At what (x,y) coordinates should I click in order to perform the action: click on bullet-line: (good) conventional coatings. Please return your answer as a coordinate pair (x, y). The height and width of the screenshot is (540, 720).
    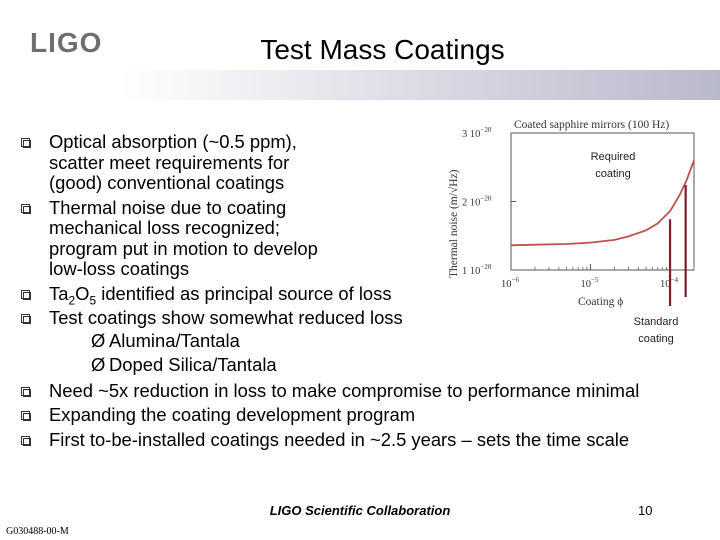
    Looking at the image, I should click on (167, 182).